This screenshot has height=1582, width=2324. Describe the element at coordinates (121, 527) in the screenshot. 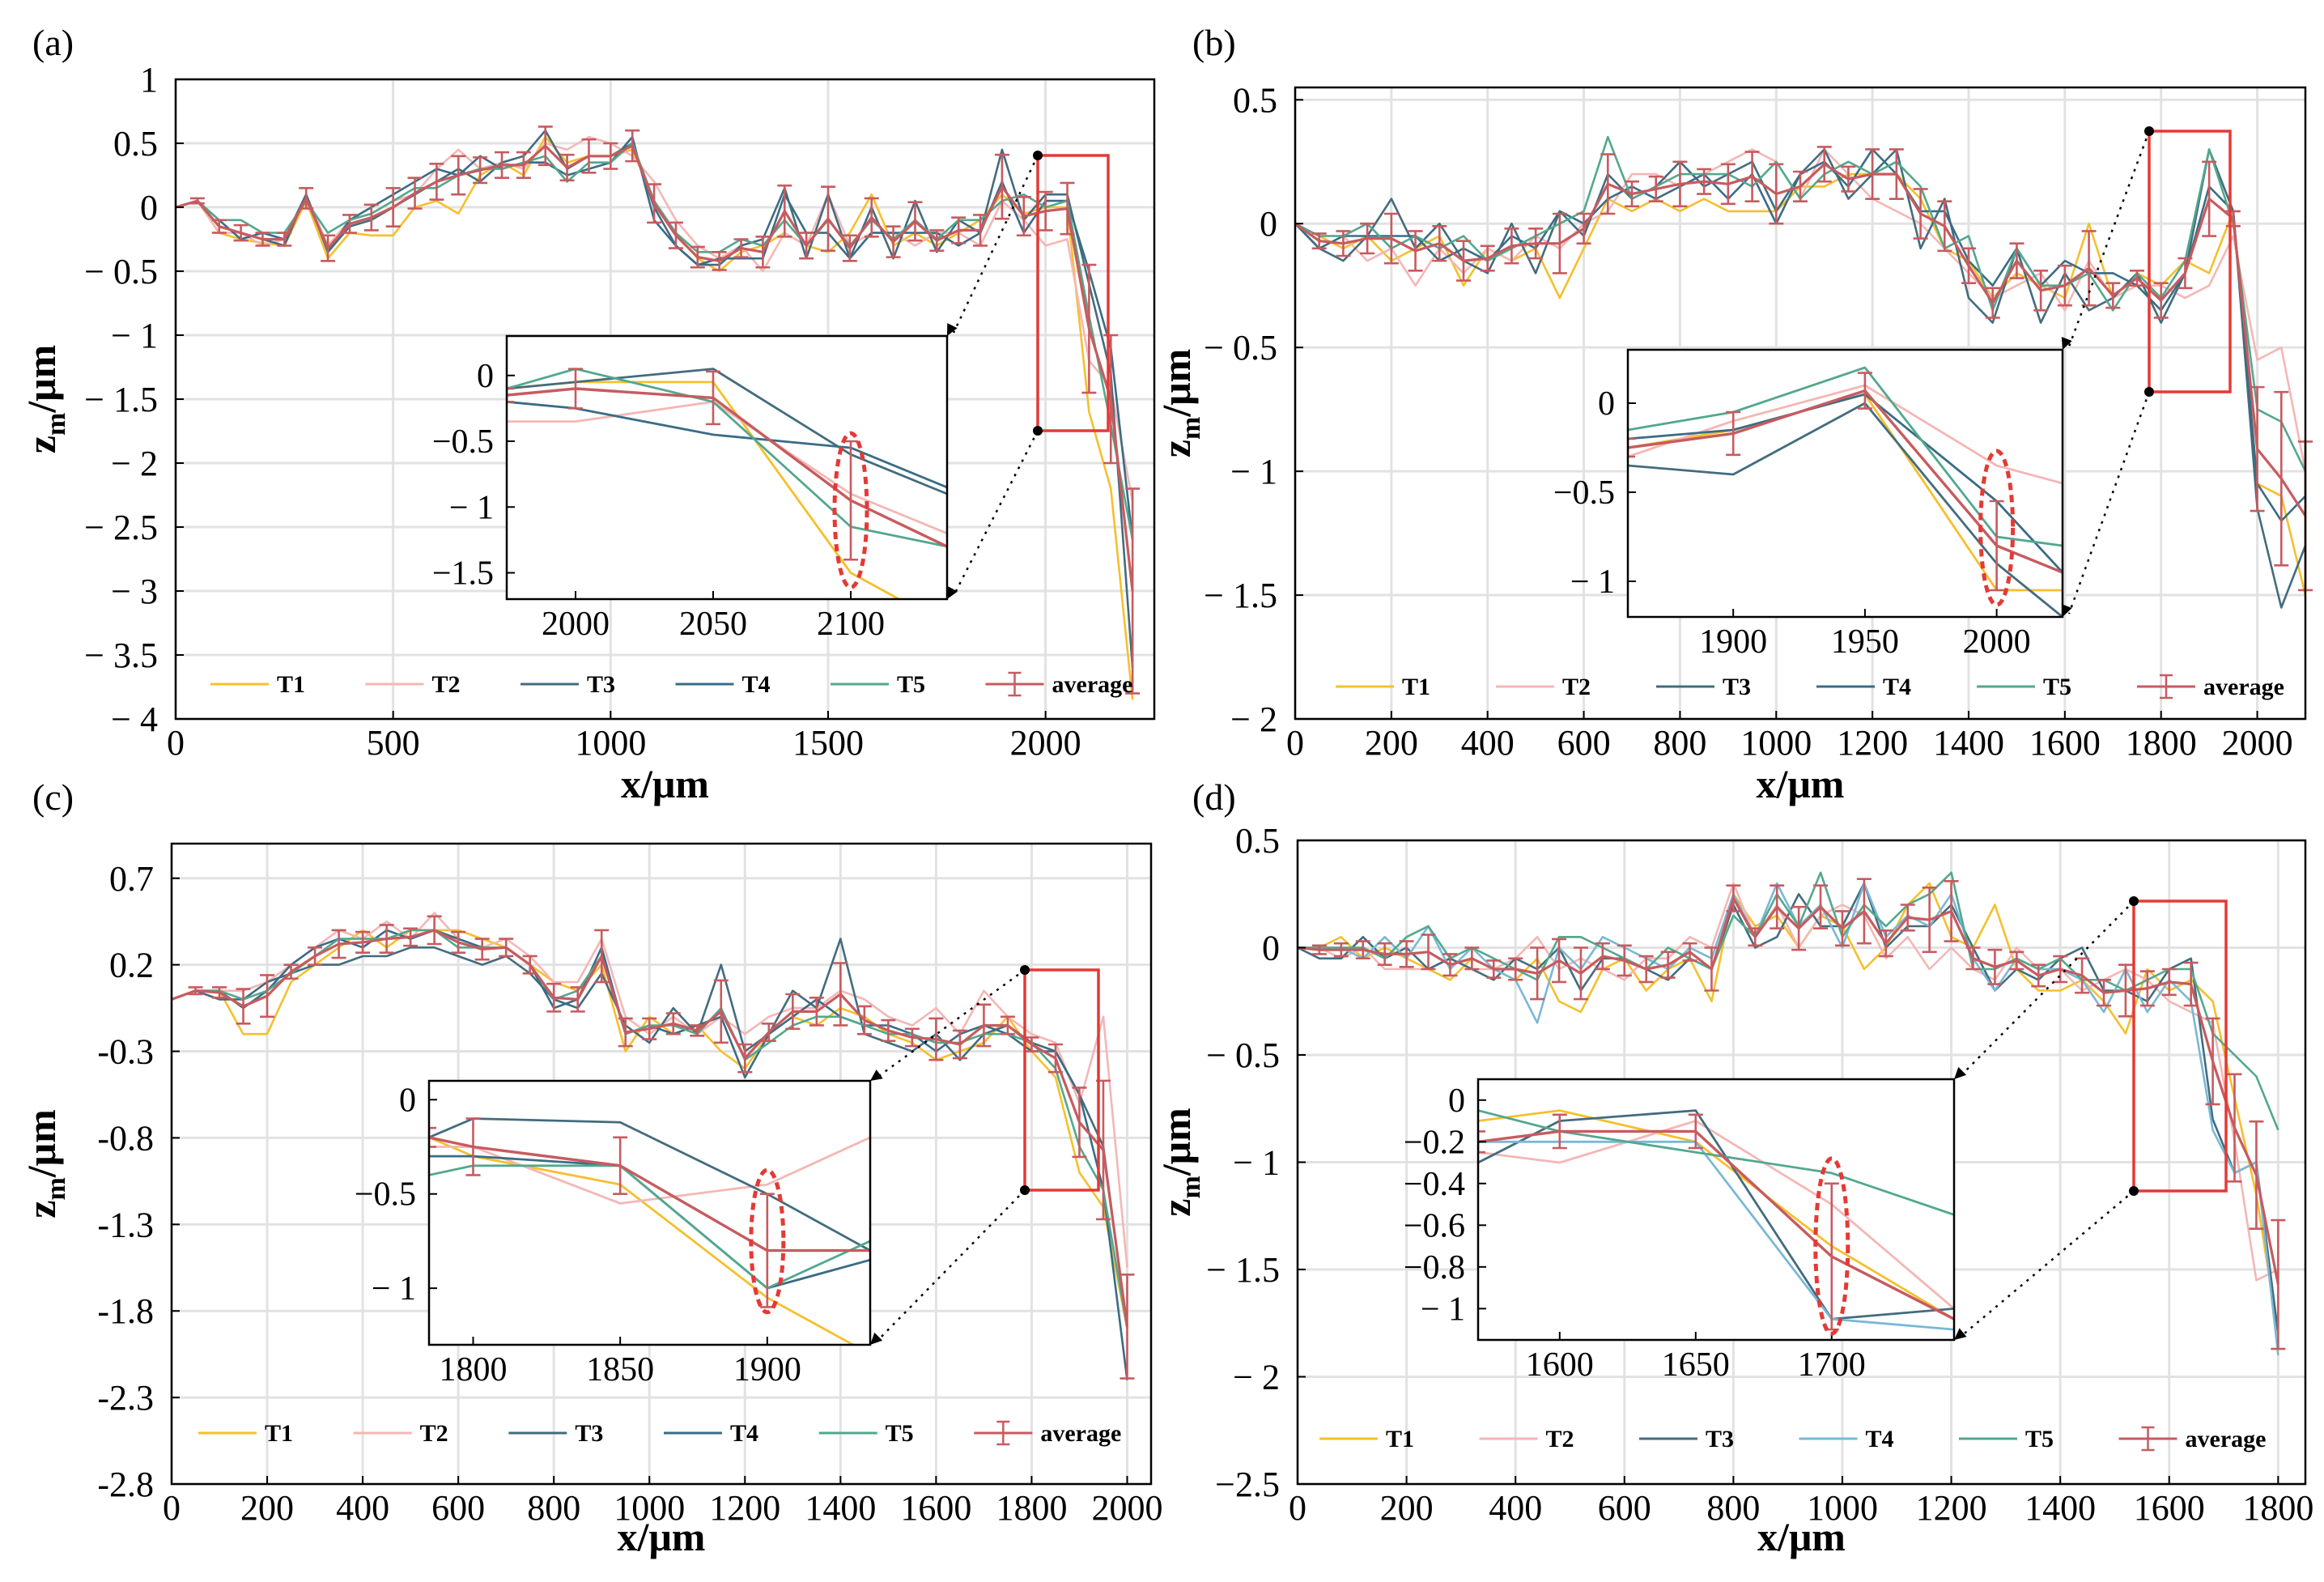

I see `y-tick-label: − 2.5` at that location.